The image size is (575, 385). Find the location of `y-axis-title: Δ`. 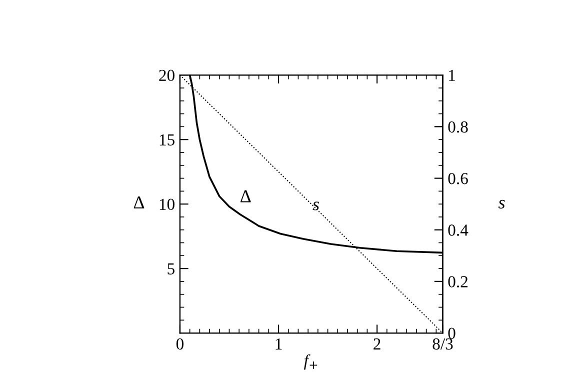

y-axis-title: Δ is located at coordinates (139, 202).